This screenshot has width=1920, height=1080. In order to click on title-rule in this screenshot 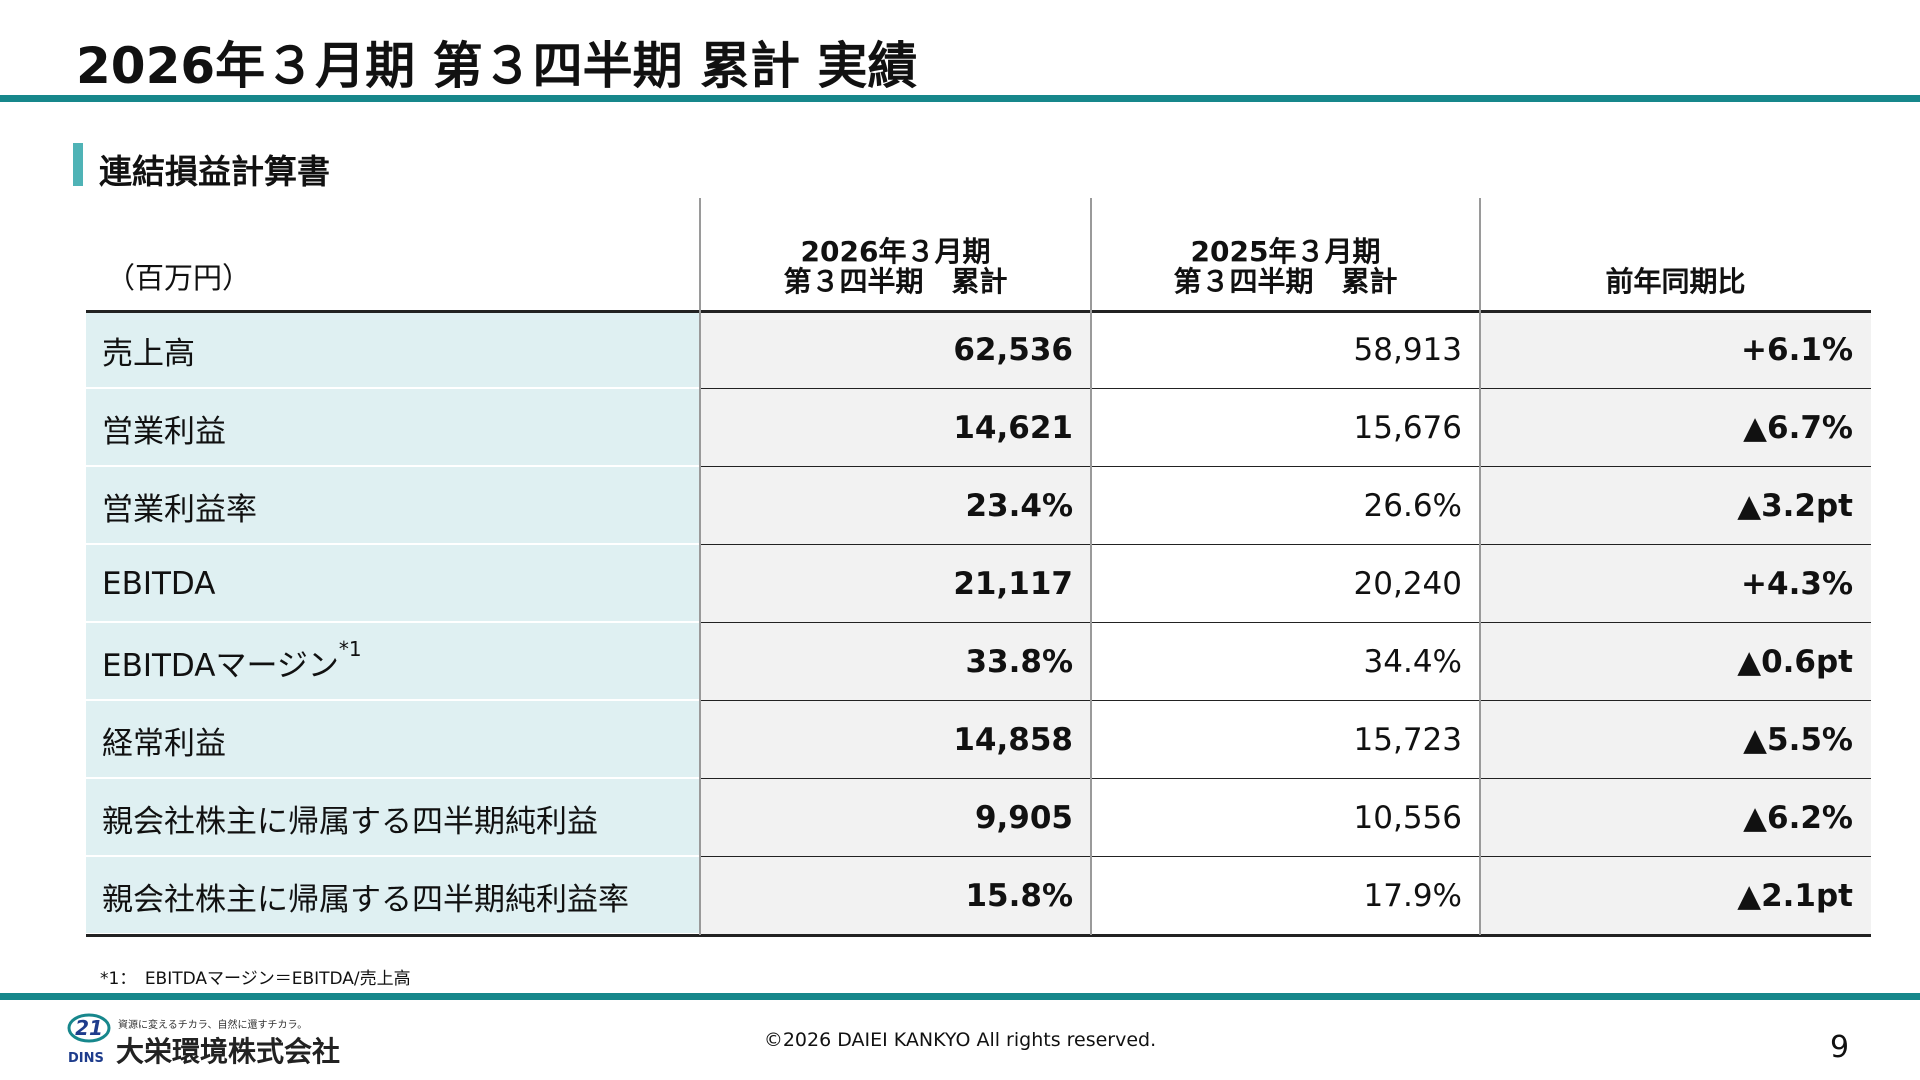, I will do `click(960, 98)`.